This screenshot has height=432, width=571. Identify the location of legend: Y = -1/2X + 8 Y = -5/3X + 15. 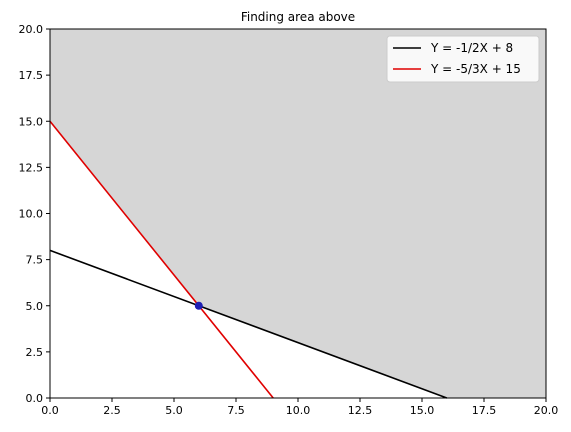
(463, 59).